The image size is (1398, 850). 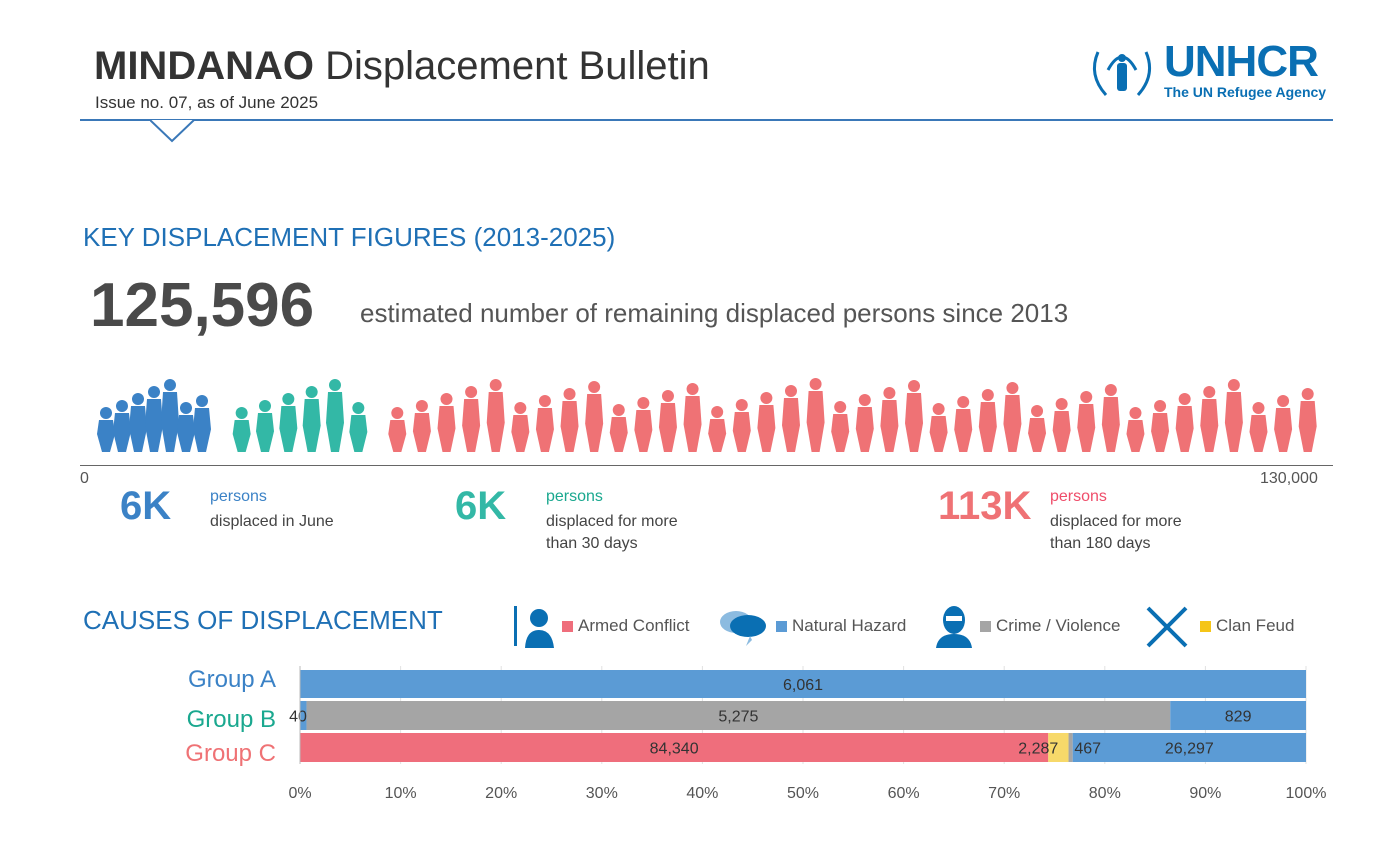 What do you see at coordinates (202, 305) in the screenshot?
I see `total-displaced-number: 125,596` at bounding box center [202, 305].